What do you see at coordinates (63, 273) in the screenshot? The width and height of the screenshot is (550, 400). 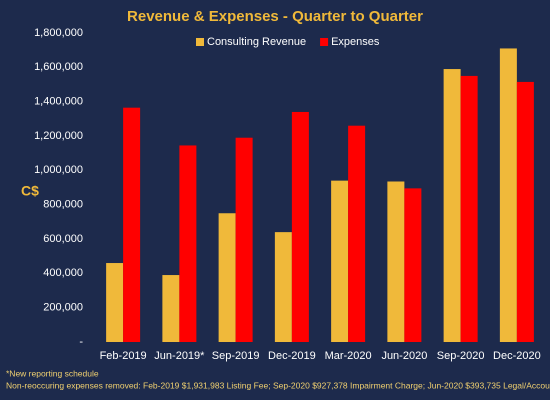 I see `y-tick-label: 400,000` at bounding box center [63, 273].